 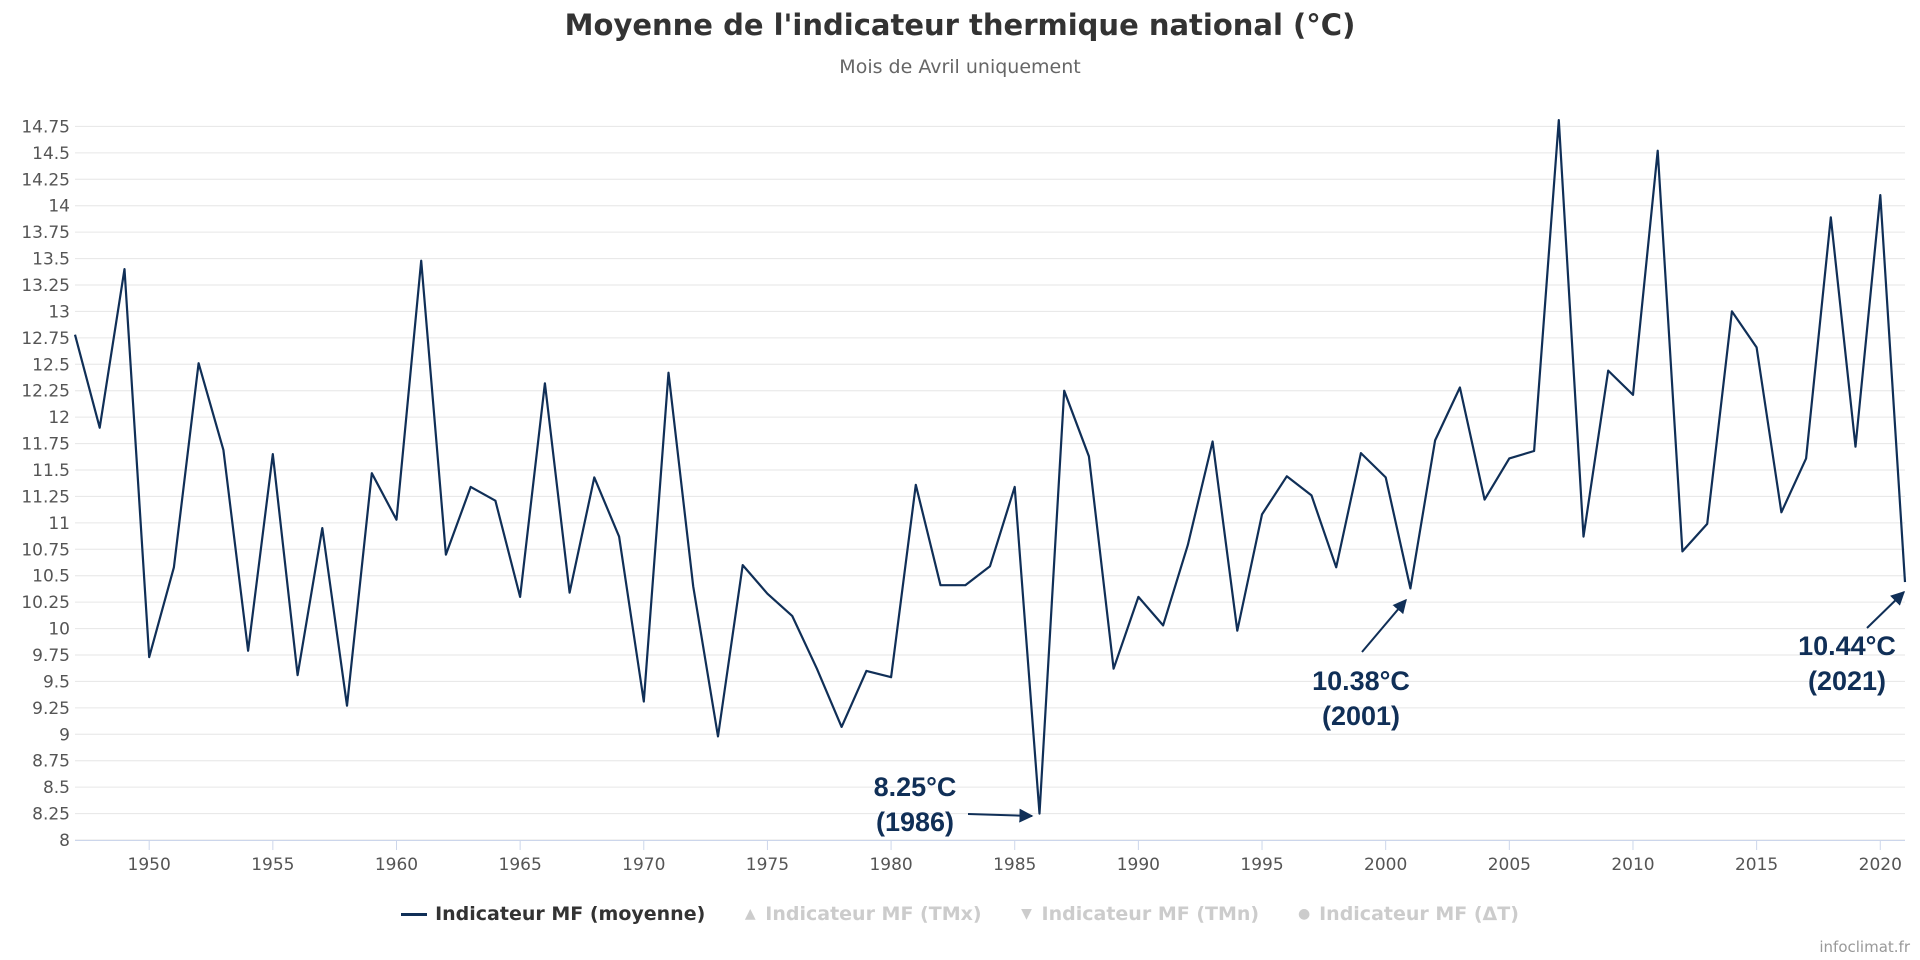 What do you see at coordinates (1864, 947) in the screenshot?
I see `credit-link: infoclimat.fr` at bounding box center [1864, 947].